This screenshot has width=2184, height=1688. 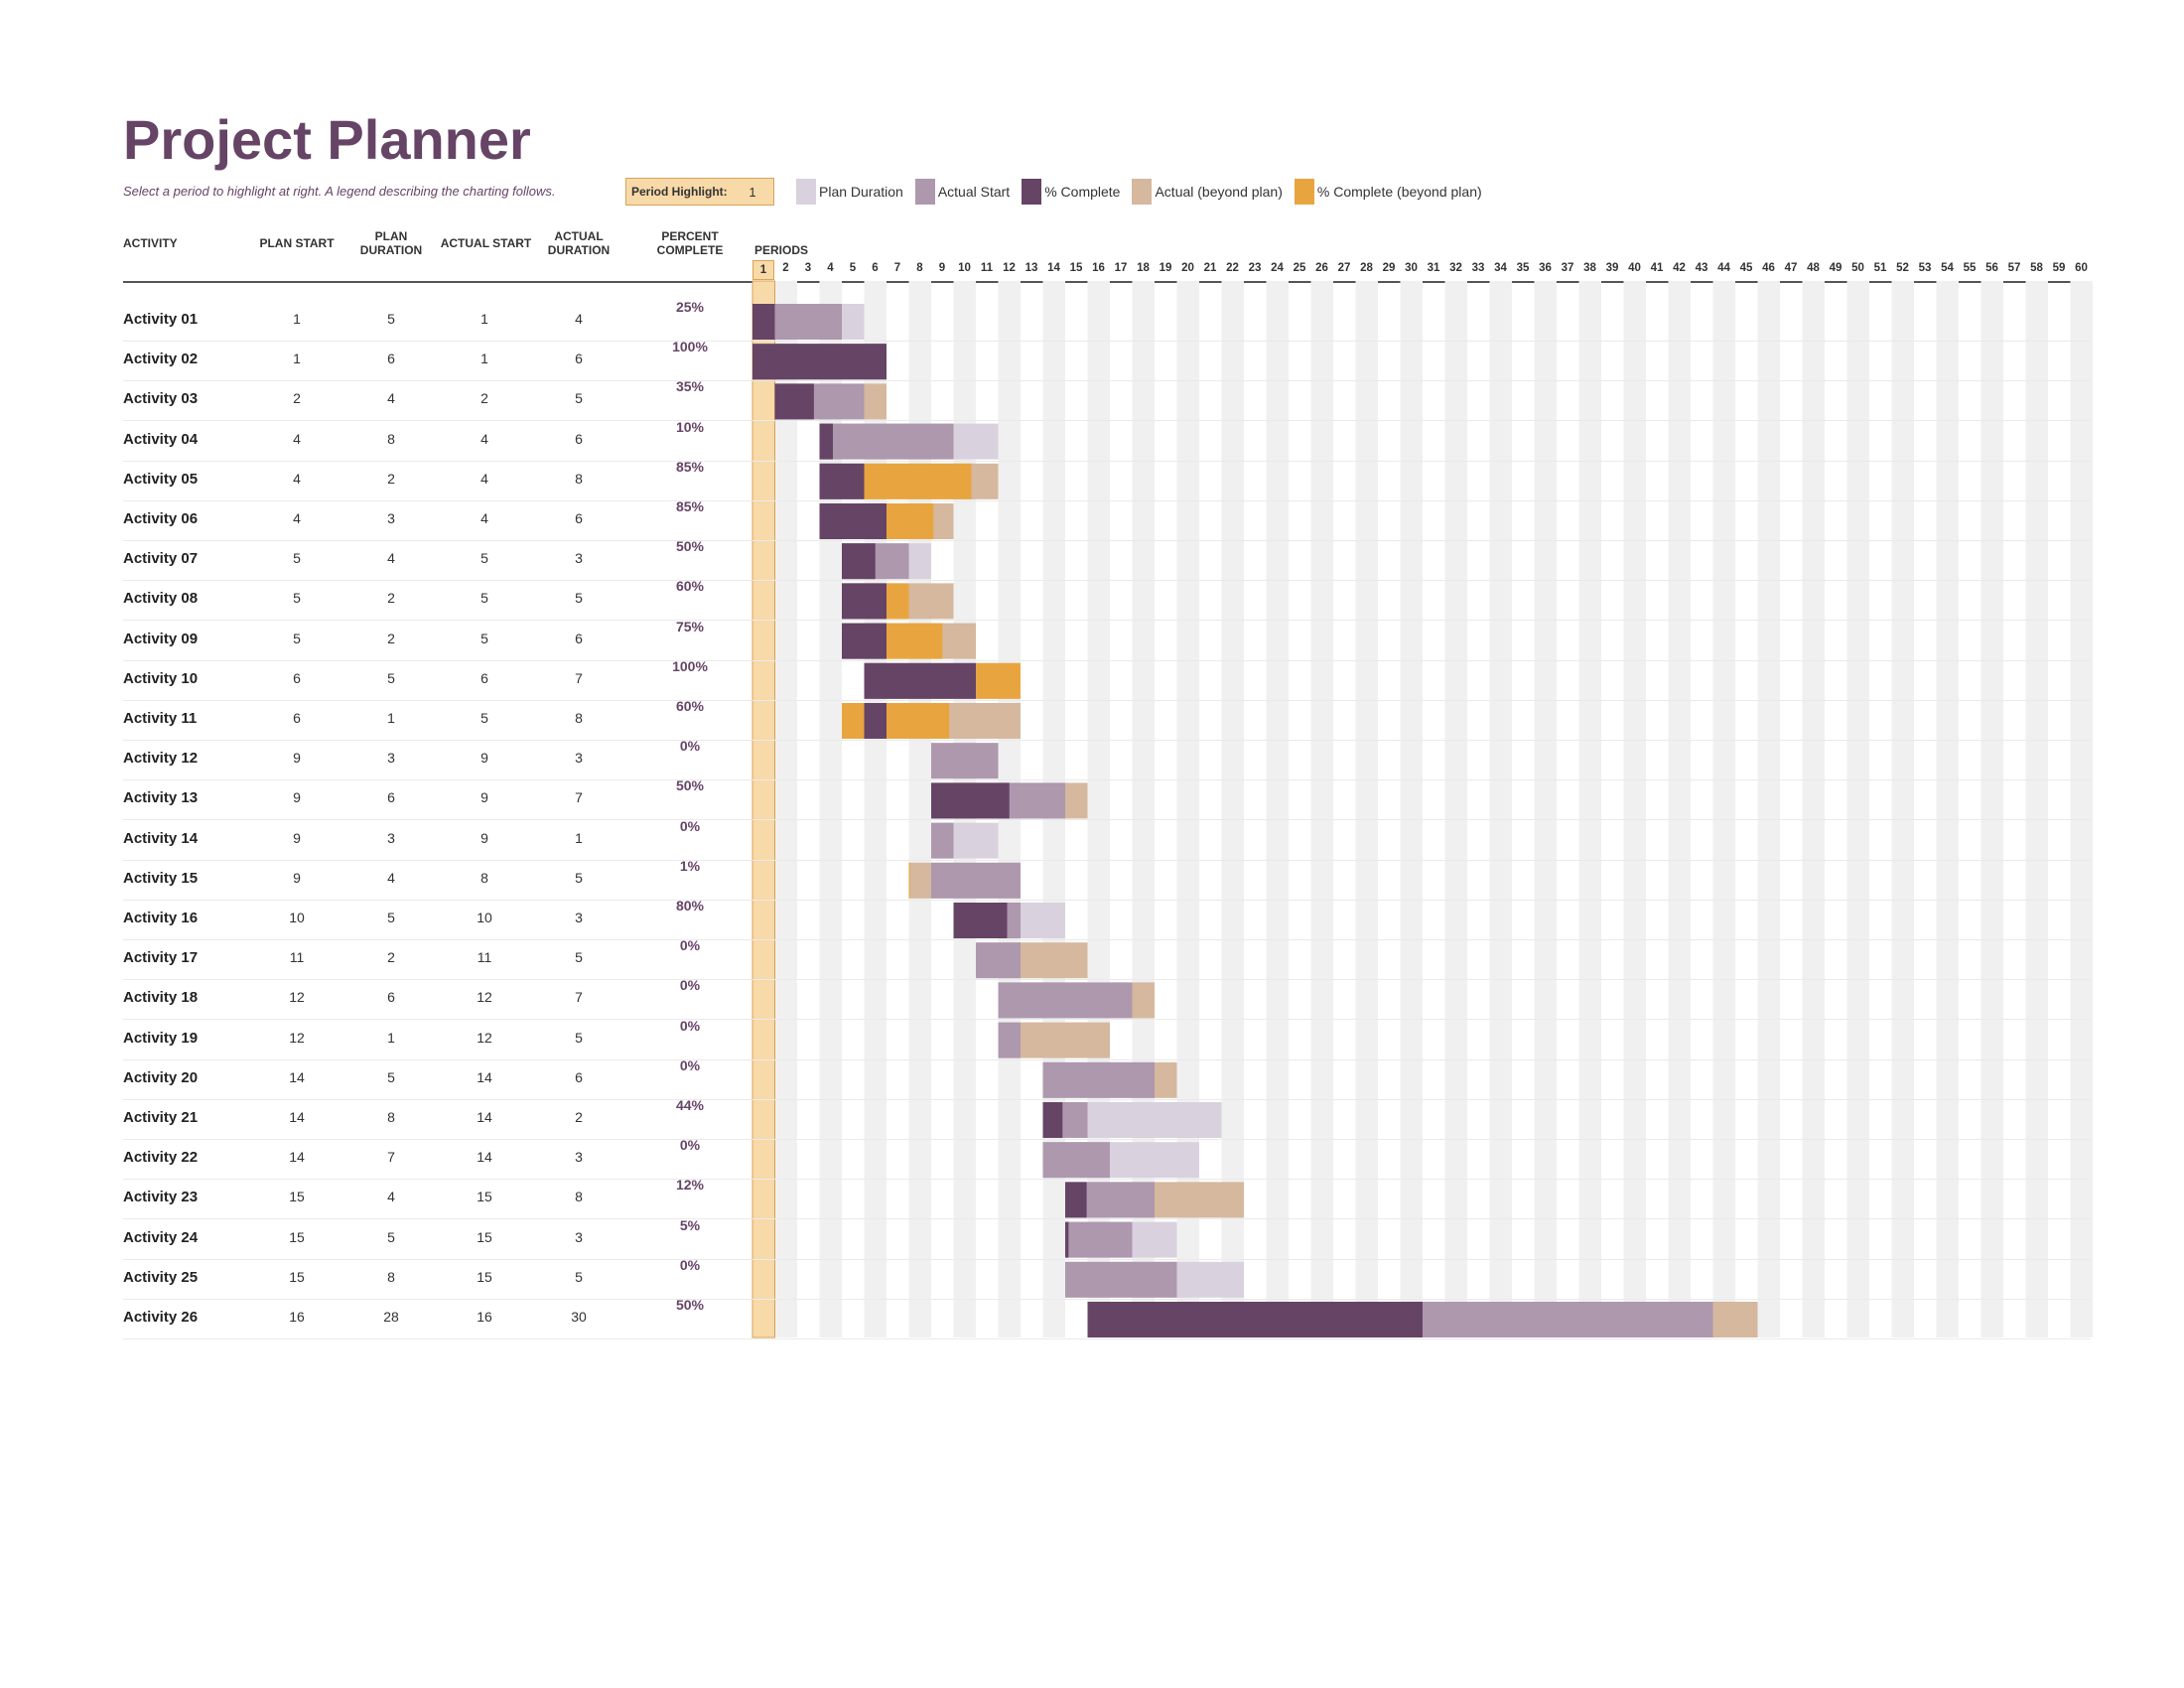 I want to click on period-number: 8, so click(x=919, y=268).